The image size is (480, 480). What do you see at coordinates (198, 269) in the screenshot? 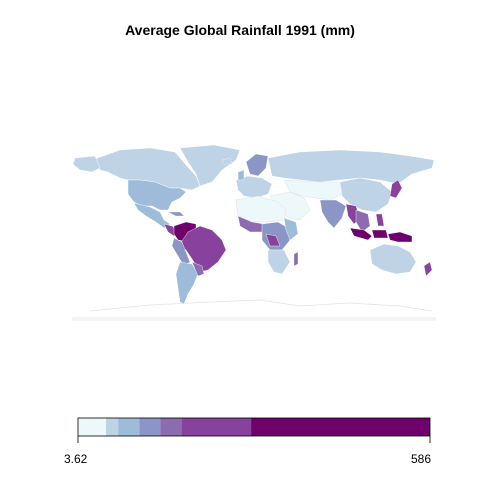
I see `uruguay-paraguay` at bounding box center [198, 269].